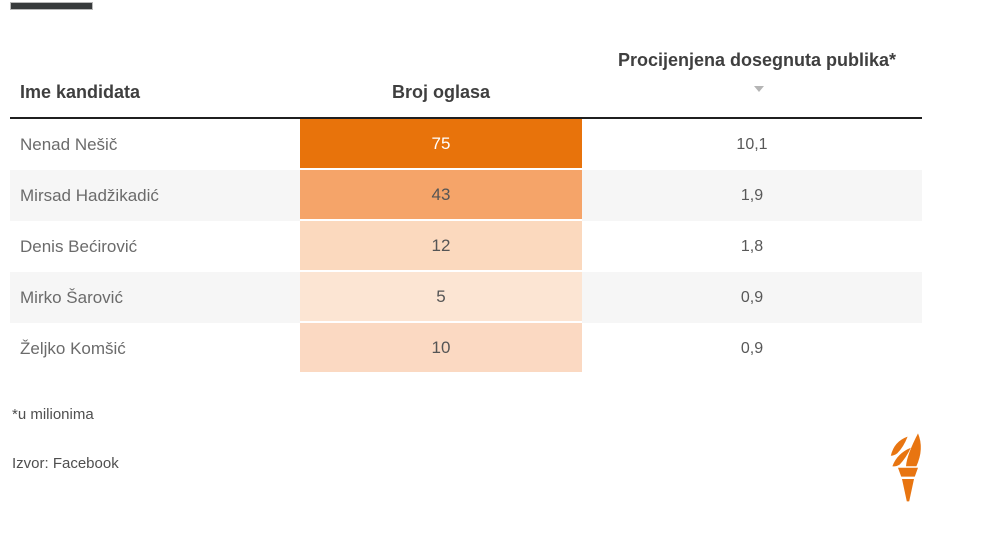  Describe the element at coordinates (441, 195) in the screenshot. I see `ads-count-bar-cell: 43` at that location.